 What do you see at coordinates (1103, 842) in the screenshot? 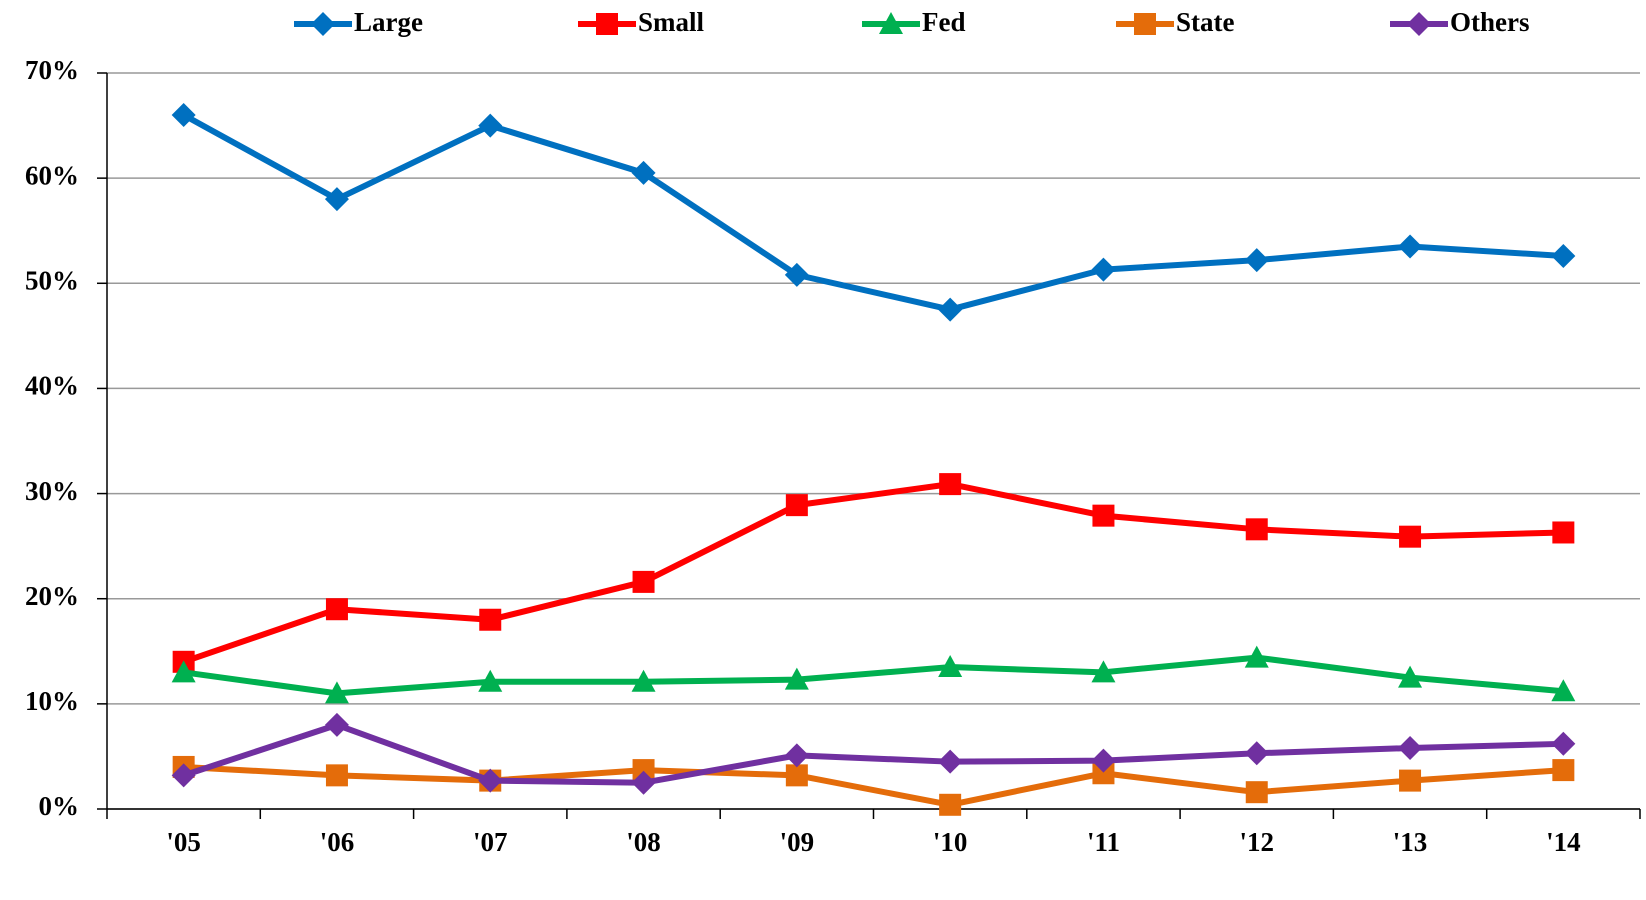
I see `x-tick-label: '11` at bounding box center [1103, 842].